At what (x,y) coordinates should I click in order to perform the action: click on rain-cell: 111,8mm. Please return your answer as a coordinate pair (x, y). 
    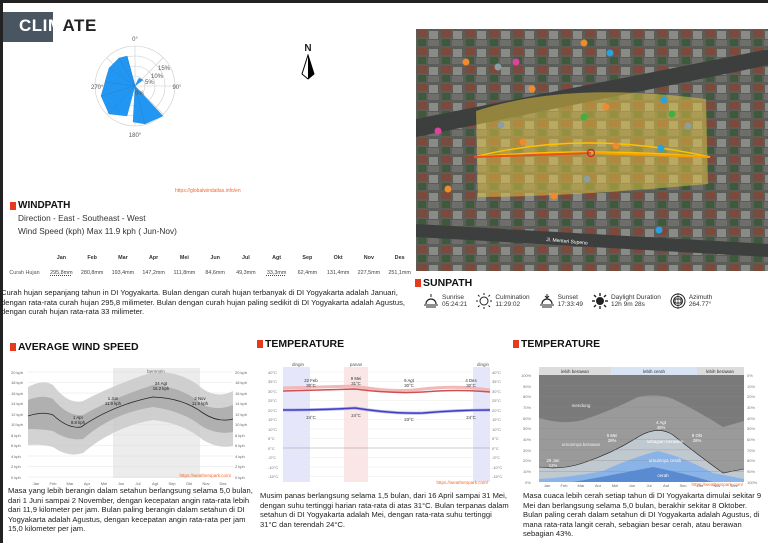
    Looking at the image, I should click on (184, 273).